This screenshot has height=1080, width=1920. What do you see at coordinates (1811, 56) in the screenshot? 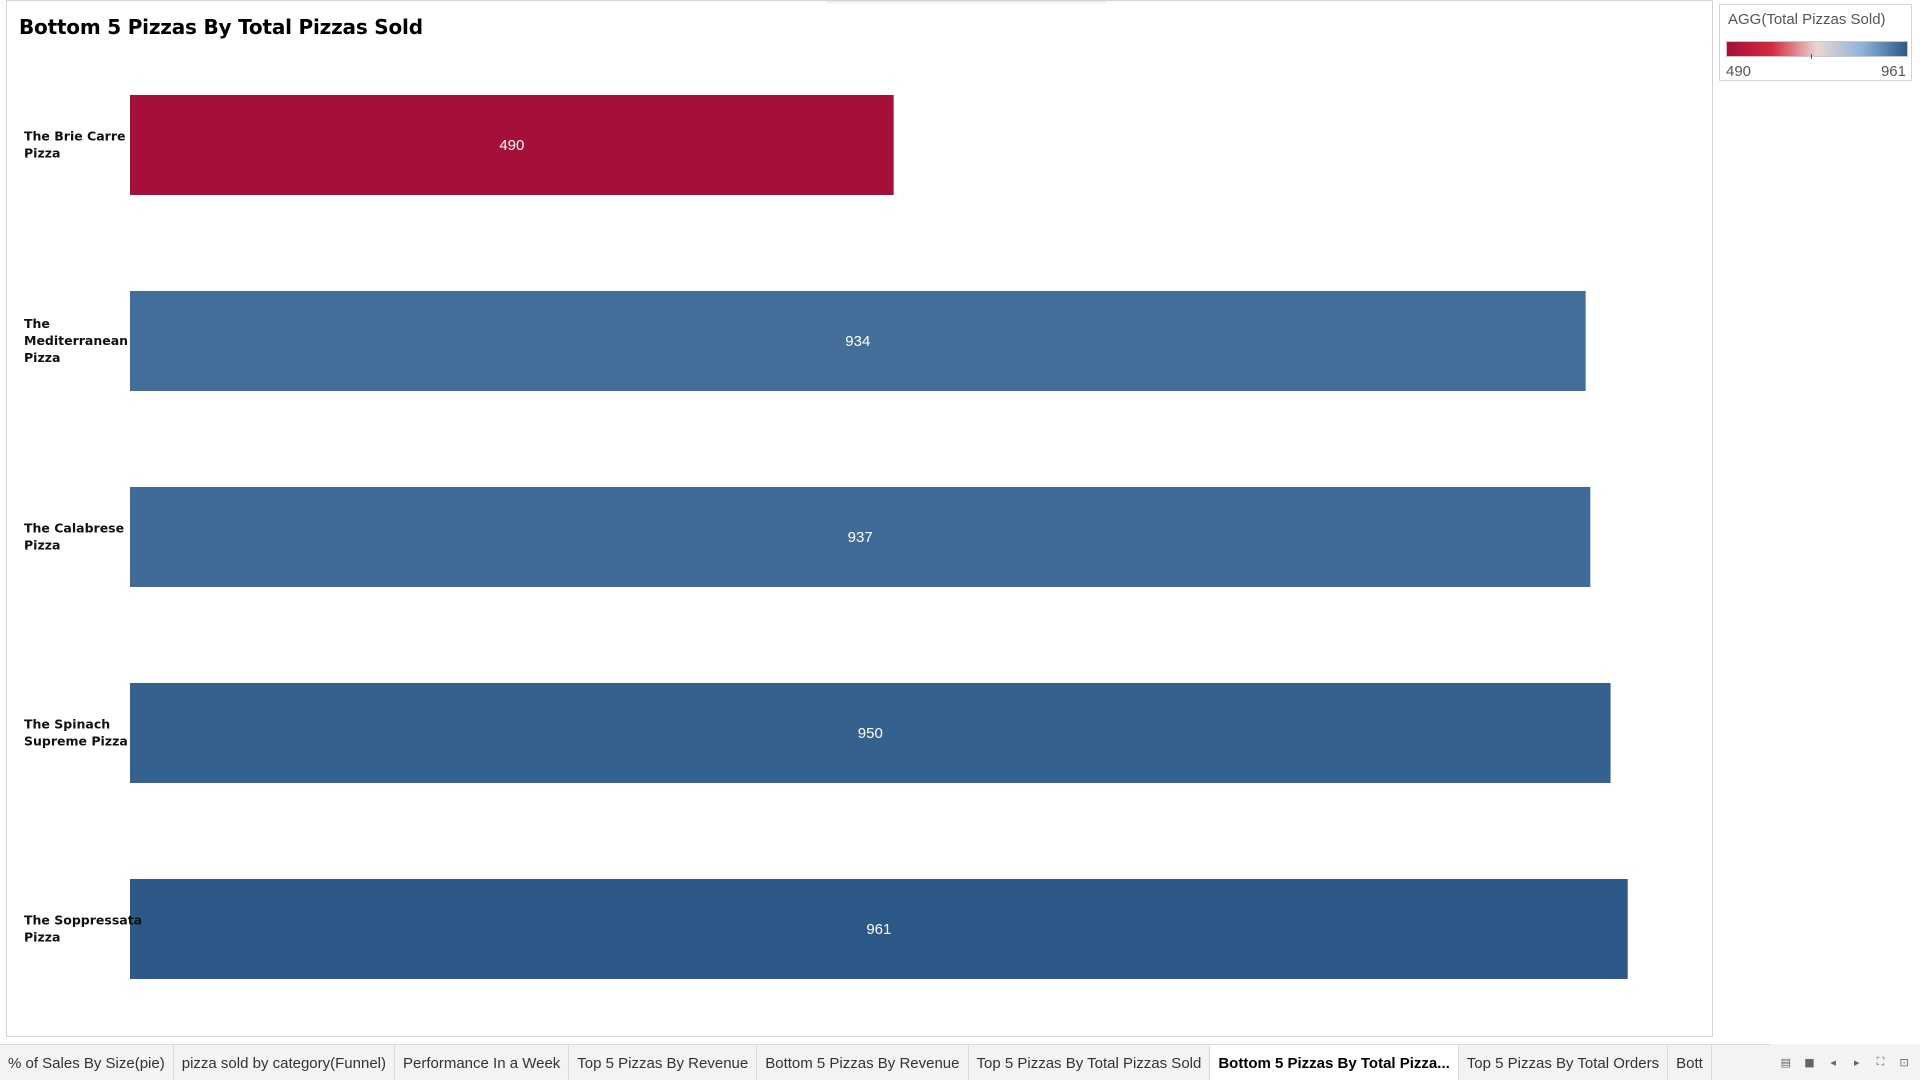
I see `legend-midpoint-tick` at bounding box center [1811, 56].